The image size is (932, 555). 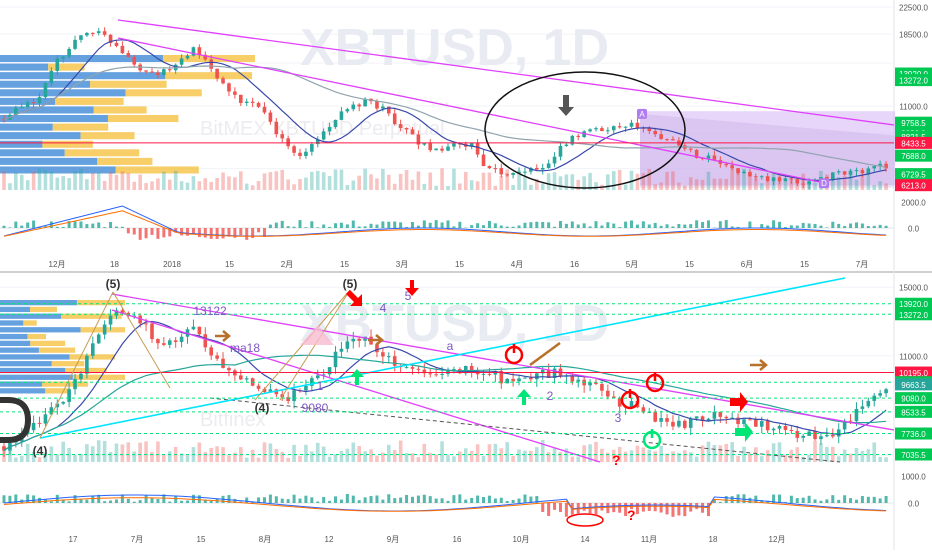 I want to click on x-tick-label: 9月, so click(x=393, y=539).